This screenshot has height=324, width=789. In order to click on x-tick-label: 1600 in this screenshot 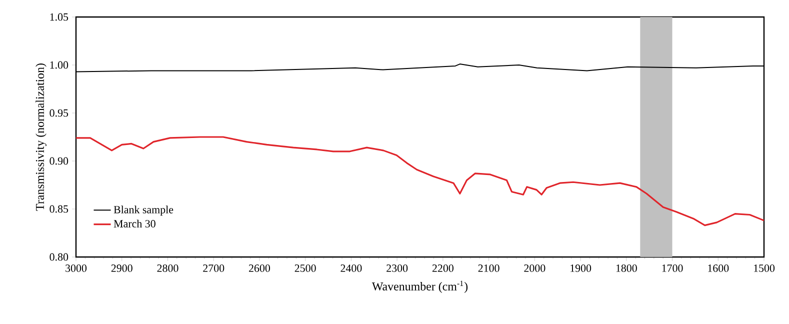, I will do `click(718, 268)`.